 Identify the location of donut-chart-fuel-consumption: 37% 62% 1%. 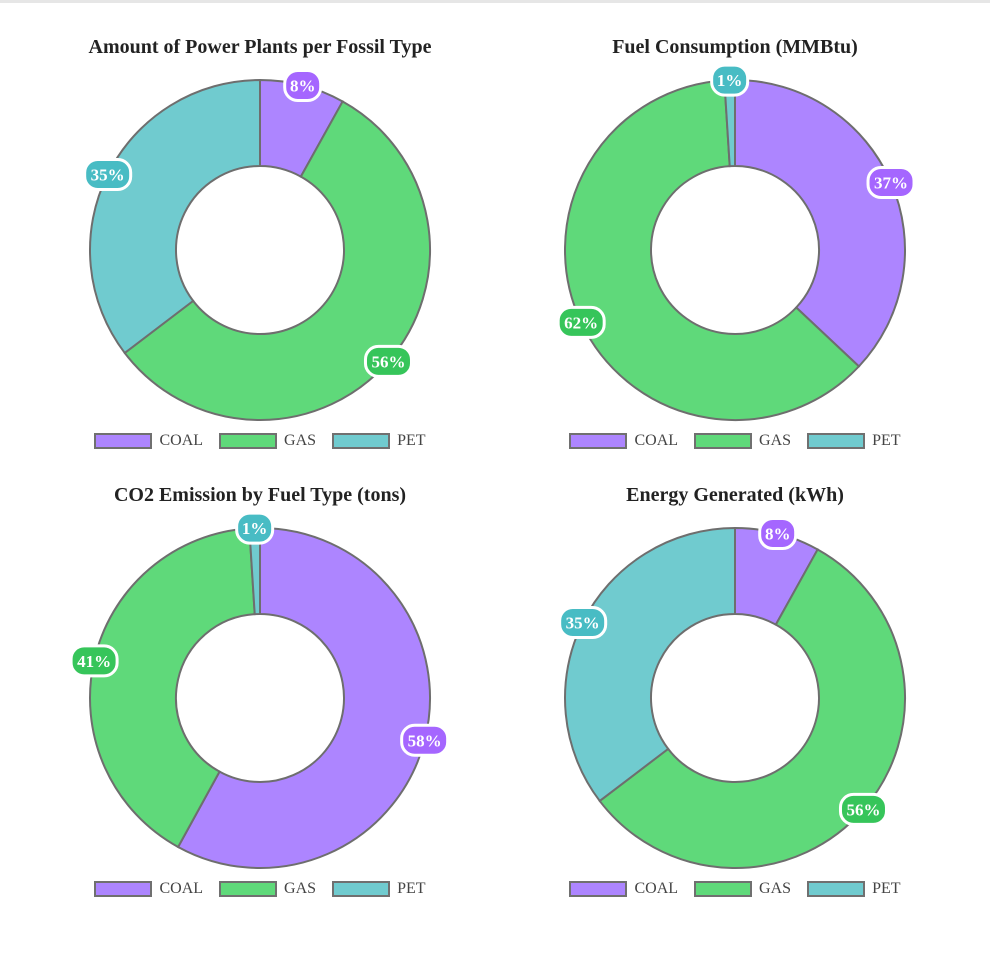
(736, 242).